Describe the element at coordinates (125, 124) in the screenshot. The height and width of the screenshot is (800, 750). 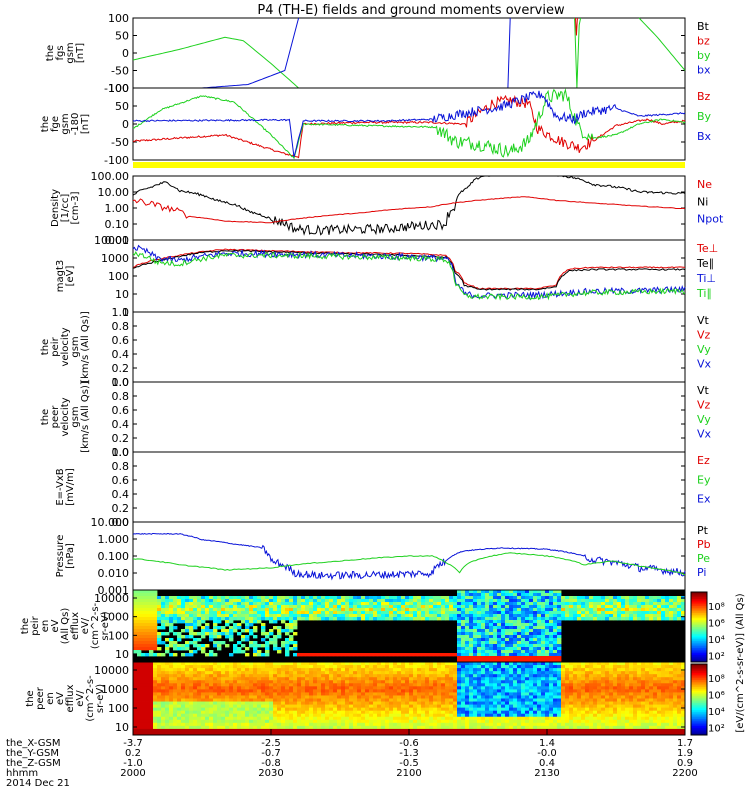
I see `y-tick-label: 0` at that location.